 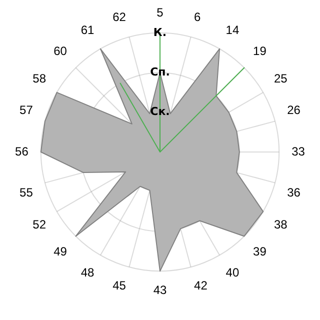 What do you see at coordinates (61, 51) in the screenshot?
I see `spoke-label: 60` at bounding box center [61, 51].